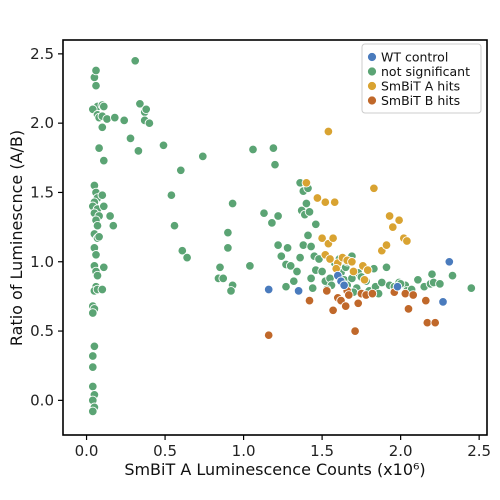  I want to click on x-tick-label: 1.0, so click(244, 451).